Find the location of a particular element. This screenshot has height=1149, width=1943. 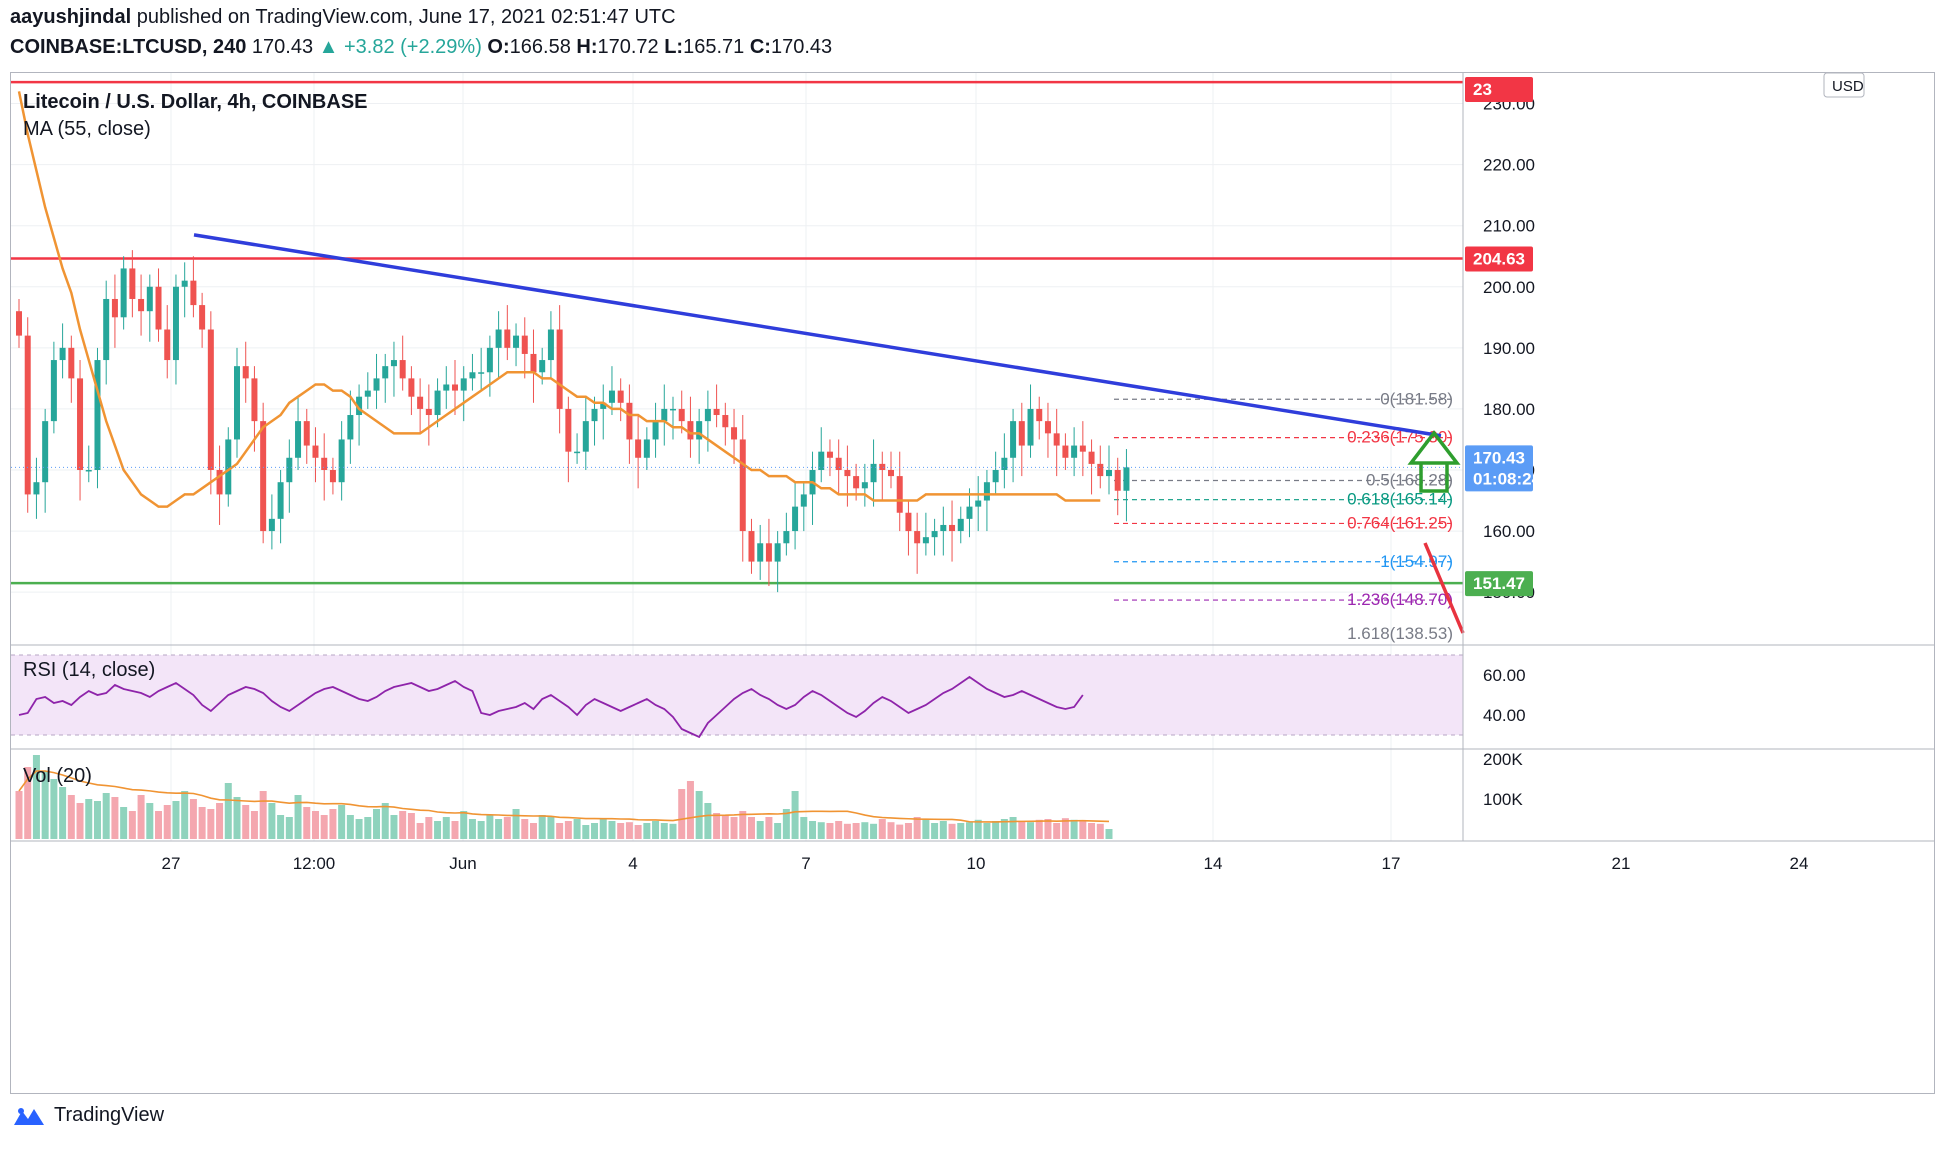

volume-pane is located at coordinates (564, 797).